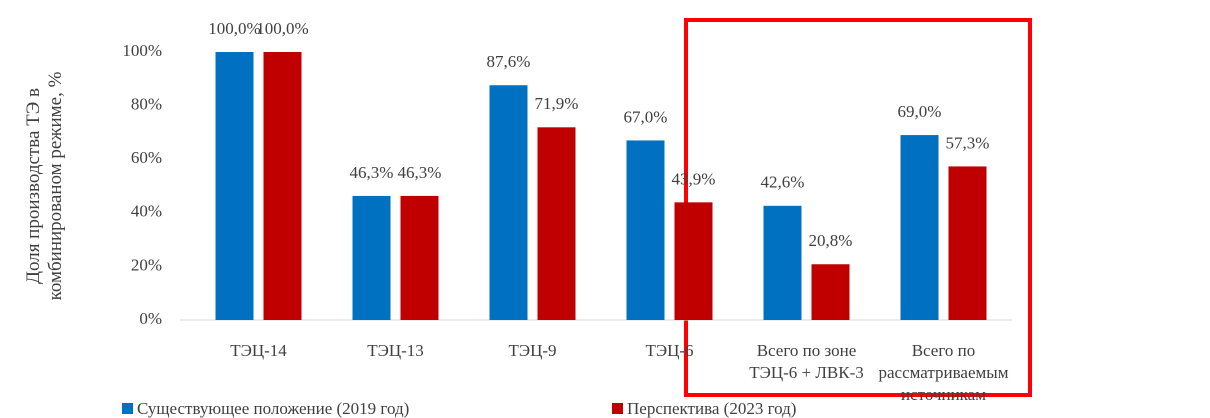  What do you see at coordinates (711, 408) in the screenshot?
I see `legend-label: Перспектива (2023 год)` at bounding box center [711, 408].